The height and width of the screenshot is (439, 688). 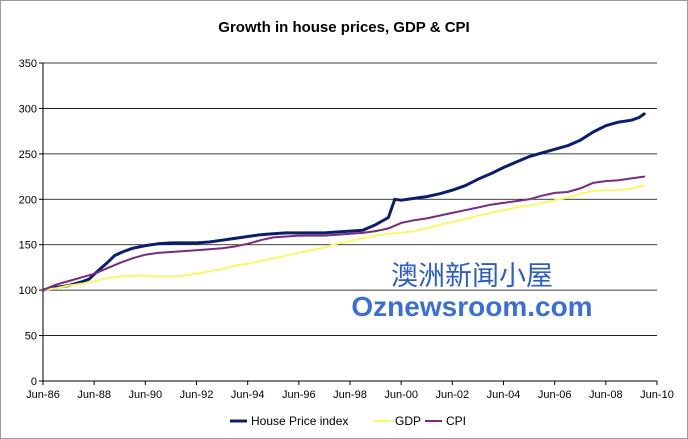 What do you see at coordinates (28, 155) in the screenshot?
I see `y-tick-label: 250` at bounding box center [28, 155].